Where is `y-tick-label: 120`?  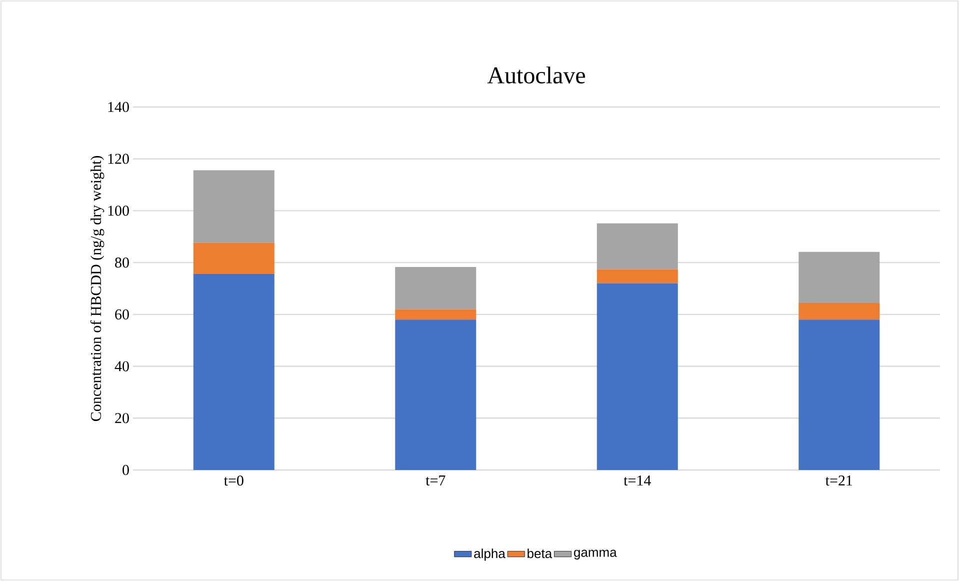
y-tick-label: 120 is located at coordinates (118, 159).